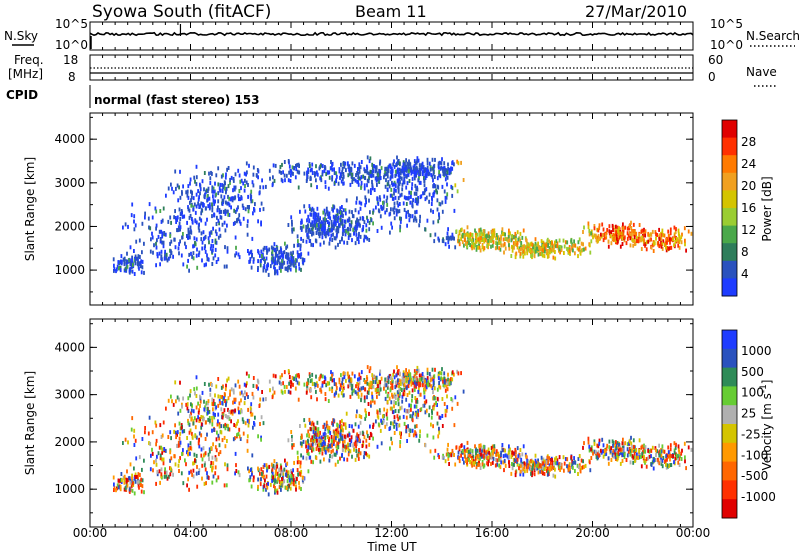 The image size is (800, 554). Describe the element at coordinates (729, 217) in the screenshot. I see `power-colorbar-swatch` at that location.